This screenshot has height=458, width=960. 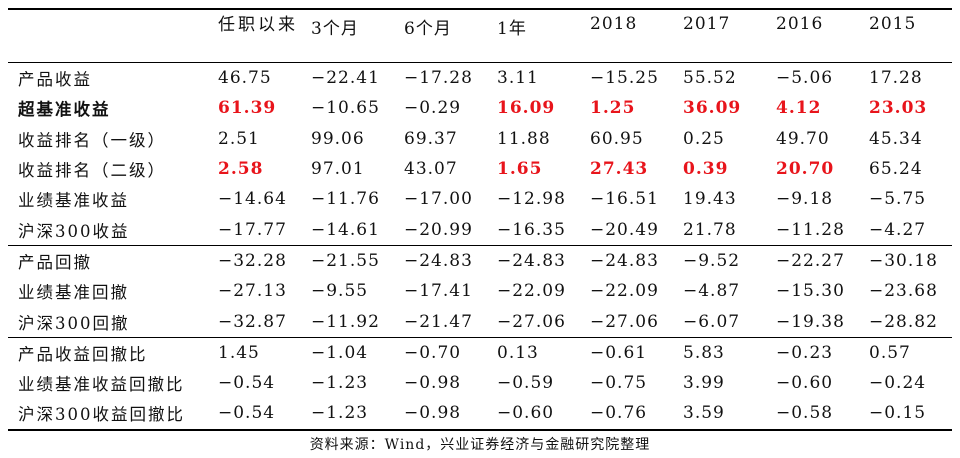 I want to click on table-cell: −14.64, so click(x=252, y=199).